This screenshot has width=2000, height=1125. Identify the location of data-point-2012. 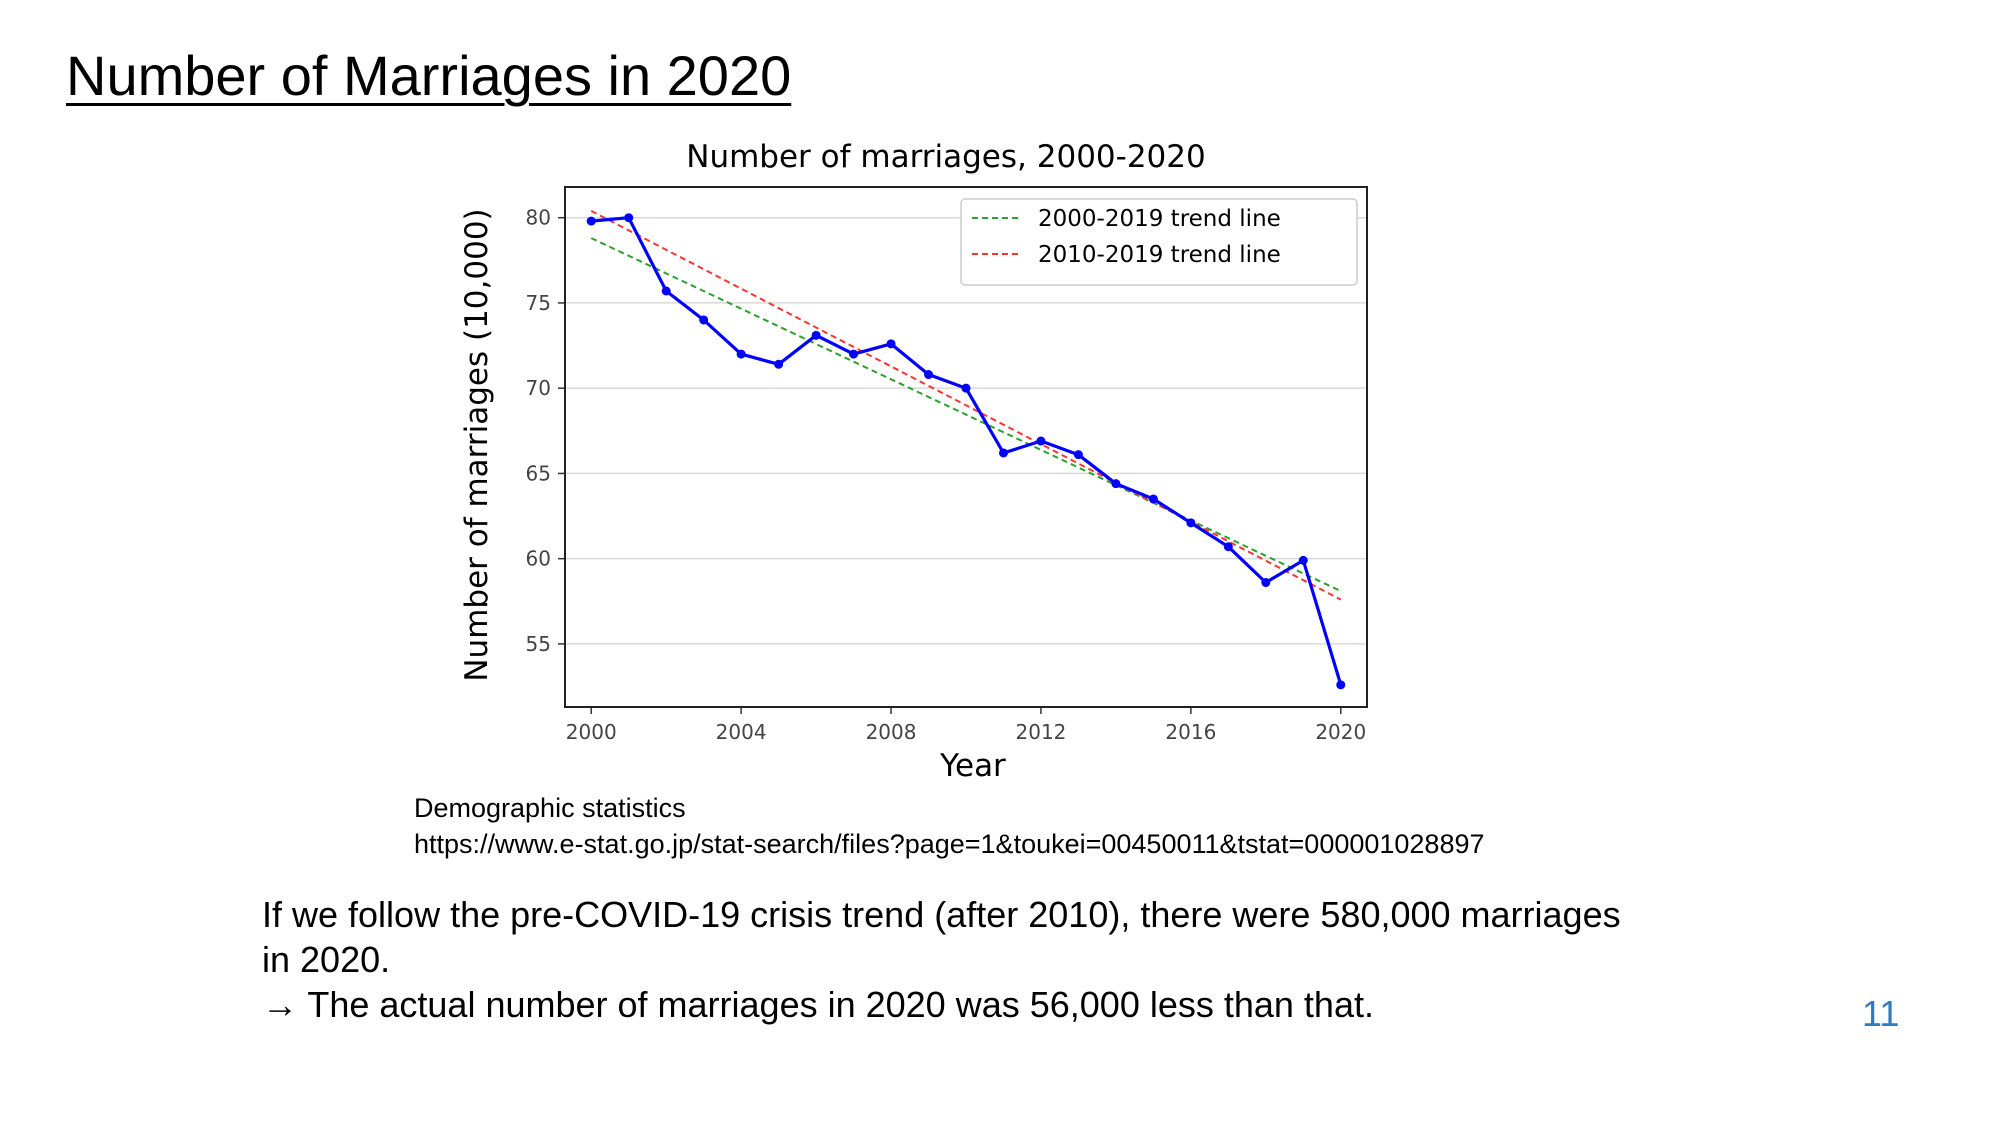
(1041, 441).